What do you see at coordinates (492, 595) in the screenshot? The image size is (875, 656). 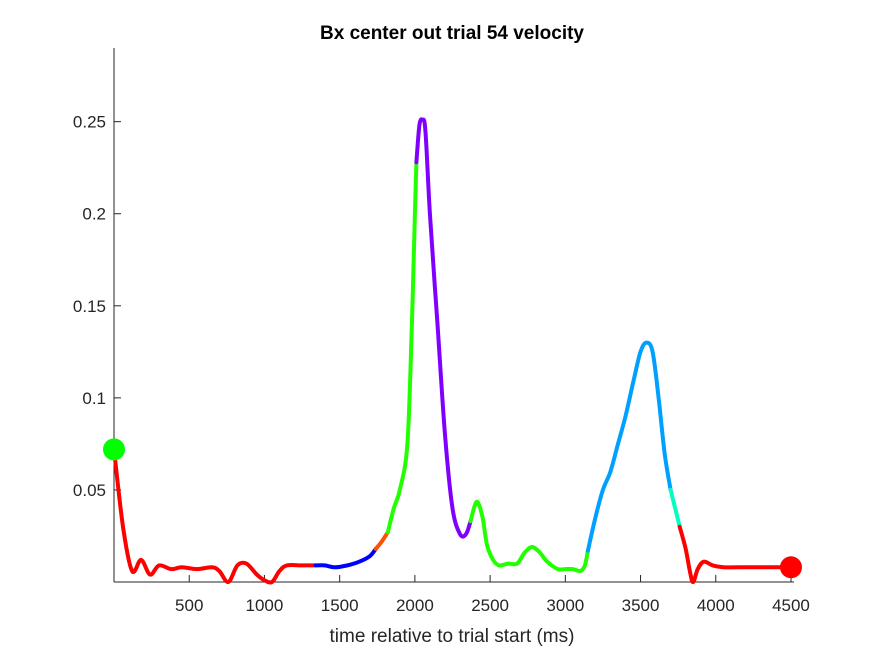 I see `x-axis-ticks: 500 1000 1500 2000 2500 3000 3500 4000 4500` at bounding box center [492, 595].